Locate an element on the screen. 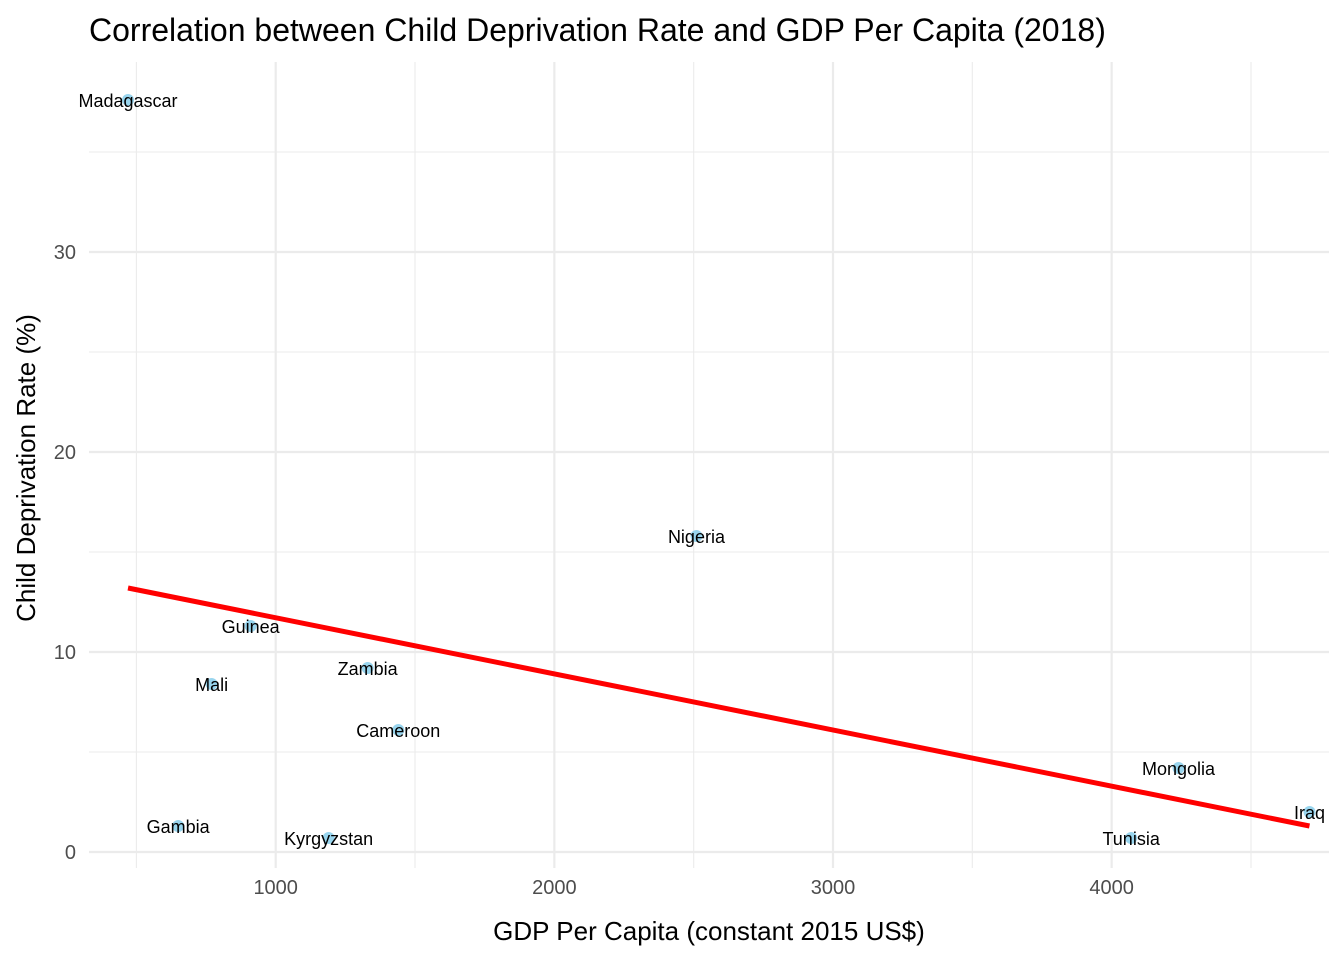 The height and width of the screenshot is (960, 1344). point-label: Mali is located at coordinates (211, 685).